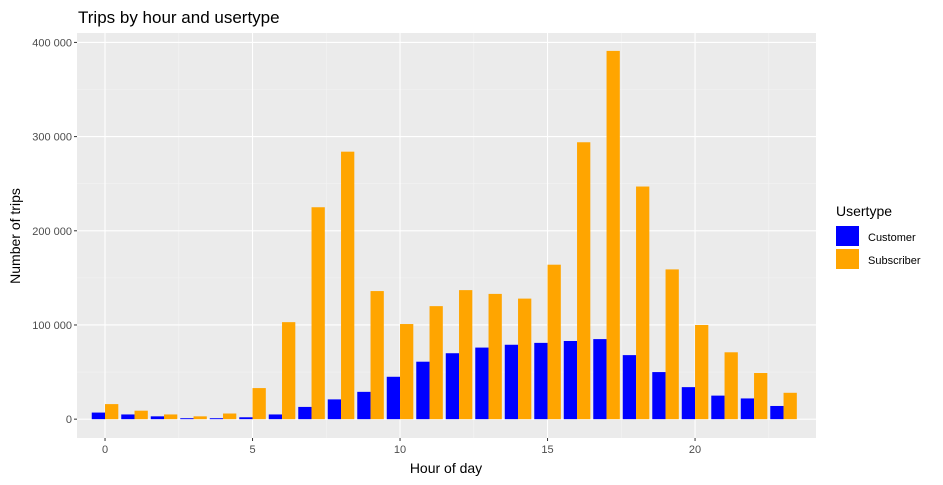 The height and width of the screenshot is (485, 943). I want to click on y-tick-label: 200 000, so click(52, 232).